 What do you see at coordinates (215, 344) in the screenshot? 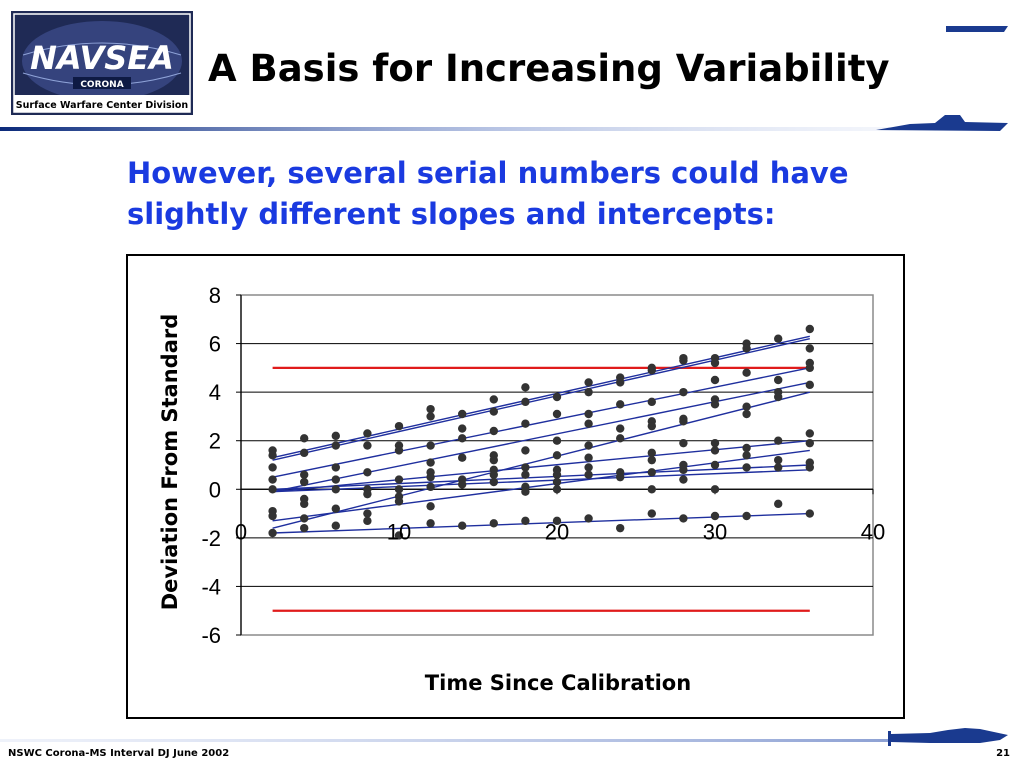
I see `y-tick-label: 6` at bounding box center [215, 344].